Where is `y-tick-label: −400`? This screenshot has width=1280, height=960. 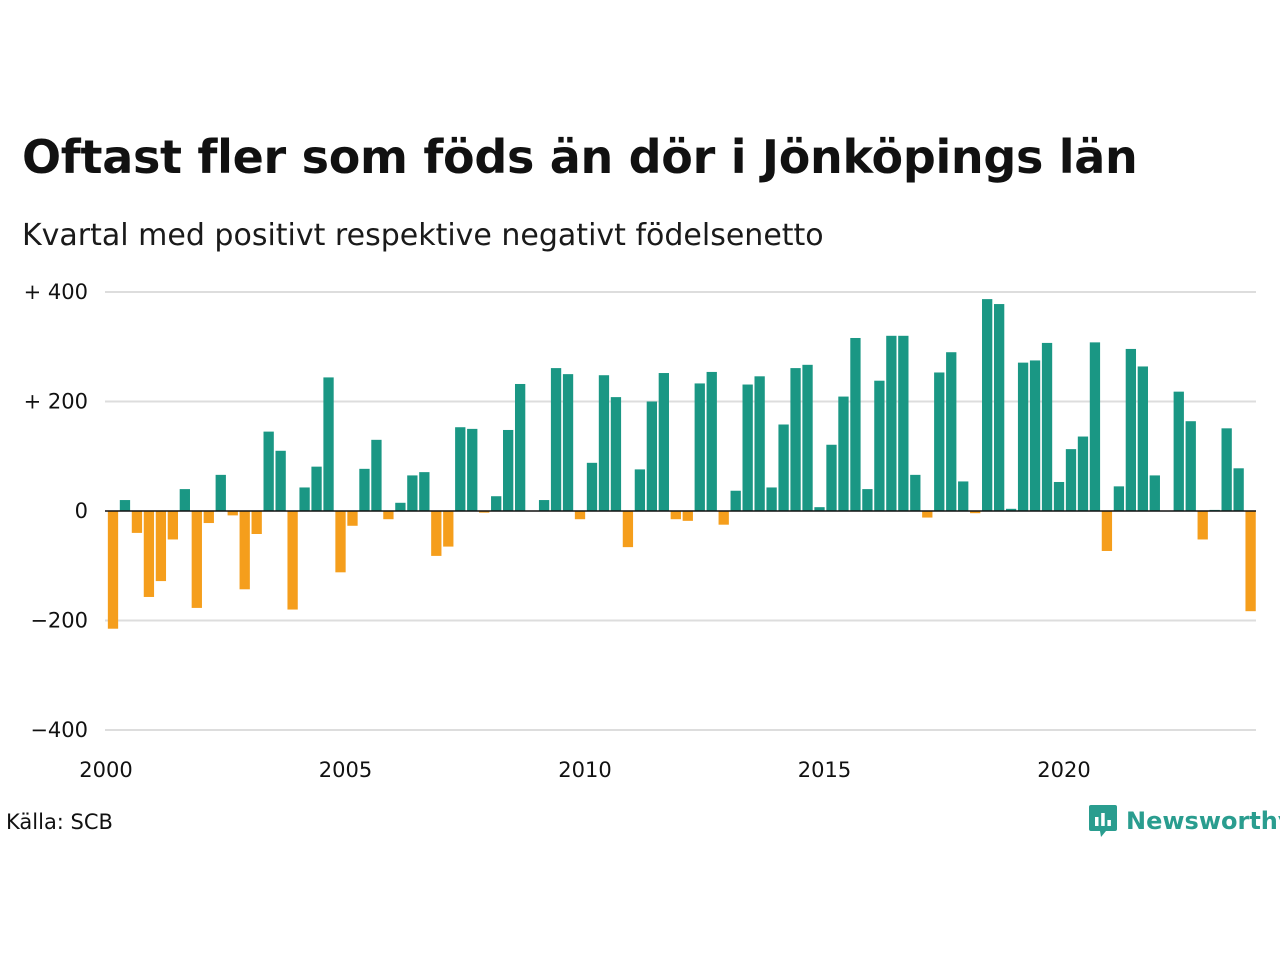
y-tick-label: −400 is located at coordinates (59, 730).